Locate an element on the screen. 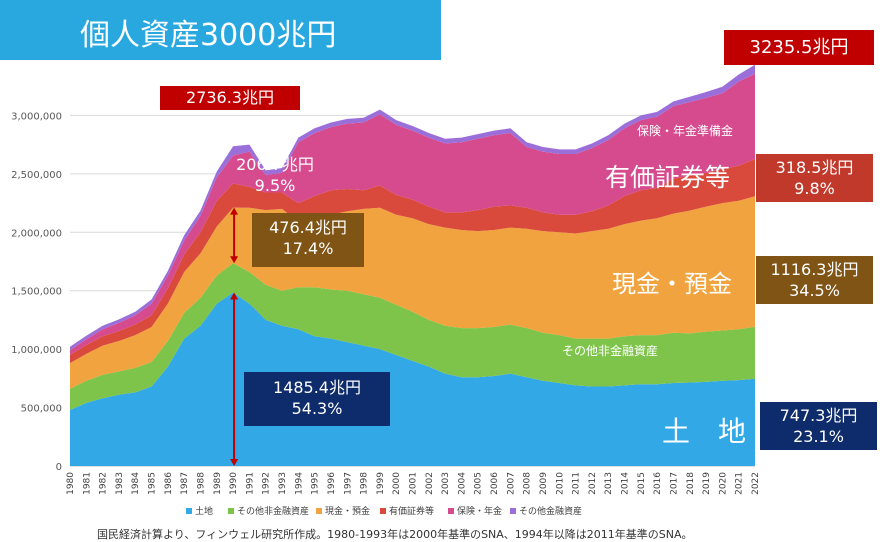 This screenshot has height=542, width=883. x-tick-label: 2005 is located at coordinates (479, 483).